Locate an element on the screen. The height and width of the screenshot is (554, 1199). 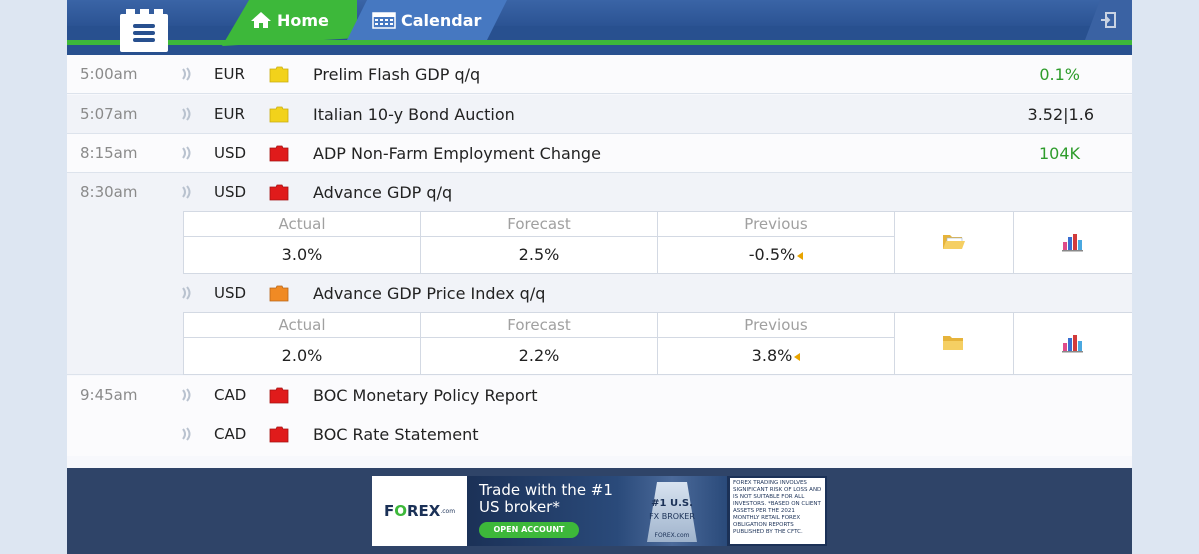
event-time: 8:30am is located at coordinates (109, 192).